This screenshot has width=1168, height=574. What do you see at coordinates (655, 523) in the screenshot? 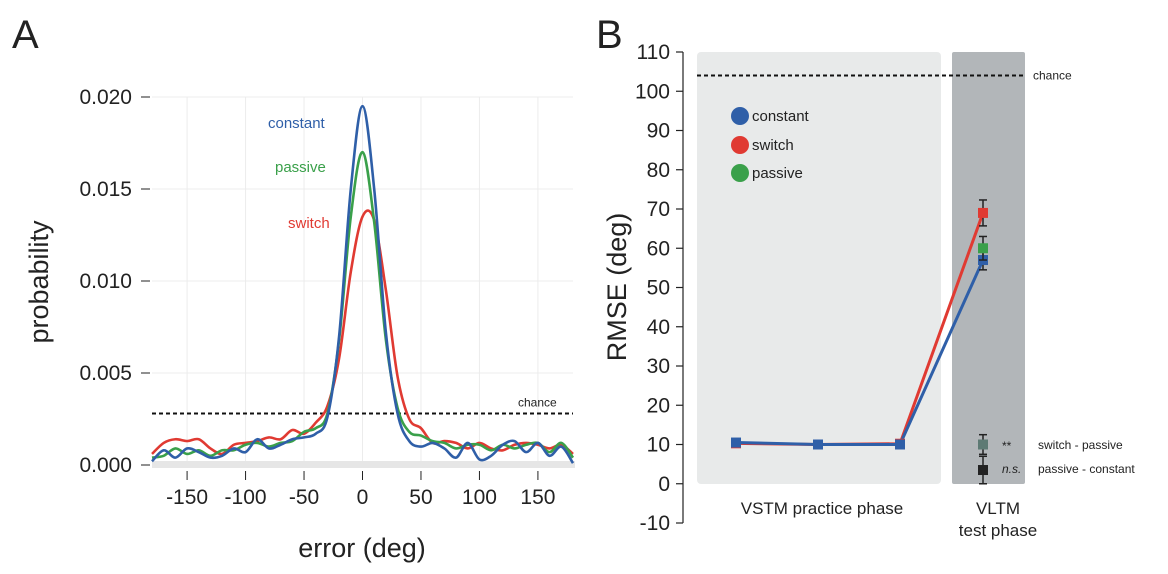
I see `y-tick-label: -10` at bounding box center [655, 523].